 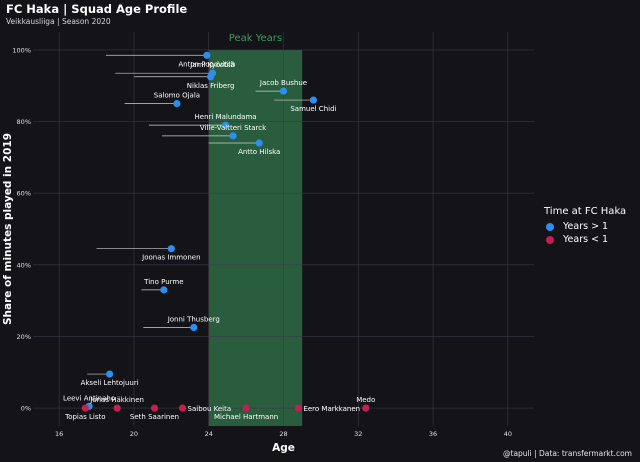 What do you see at coordinates (211, 65) in the screenshot?
I see `data-label: Jami Kyöstilä` at bounding box center [211, 65].